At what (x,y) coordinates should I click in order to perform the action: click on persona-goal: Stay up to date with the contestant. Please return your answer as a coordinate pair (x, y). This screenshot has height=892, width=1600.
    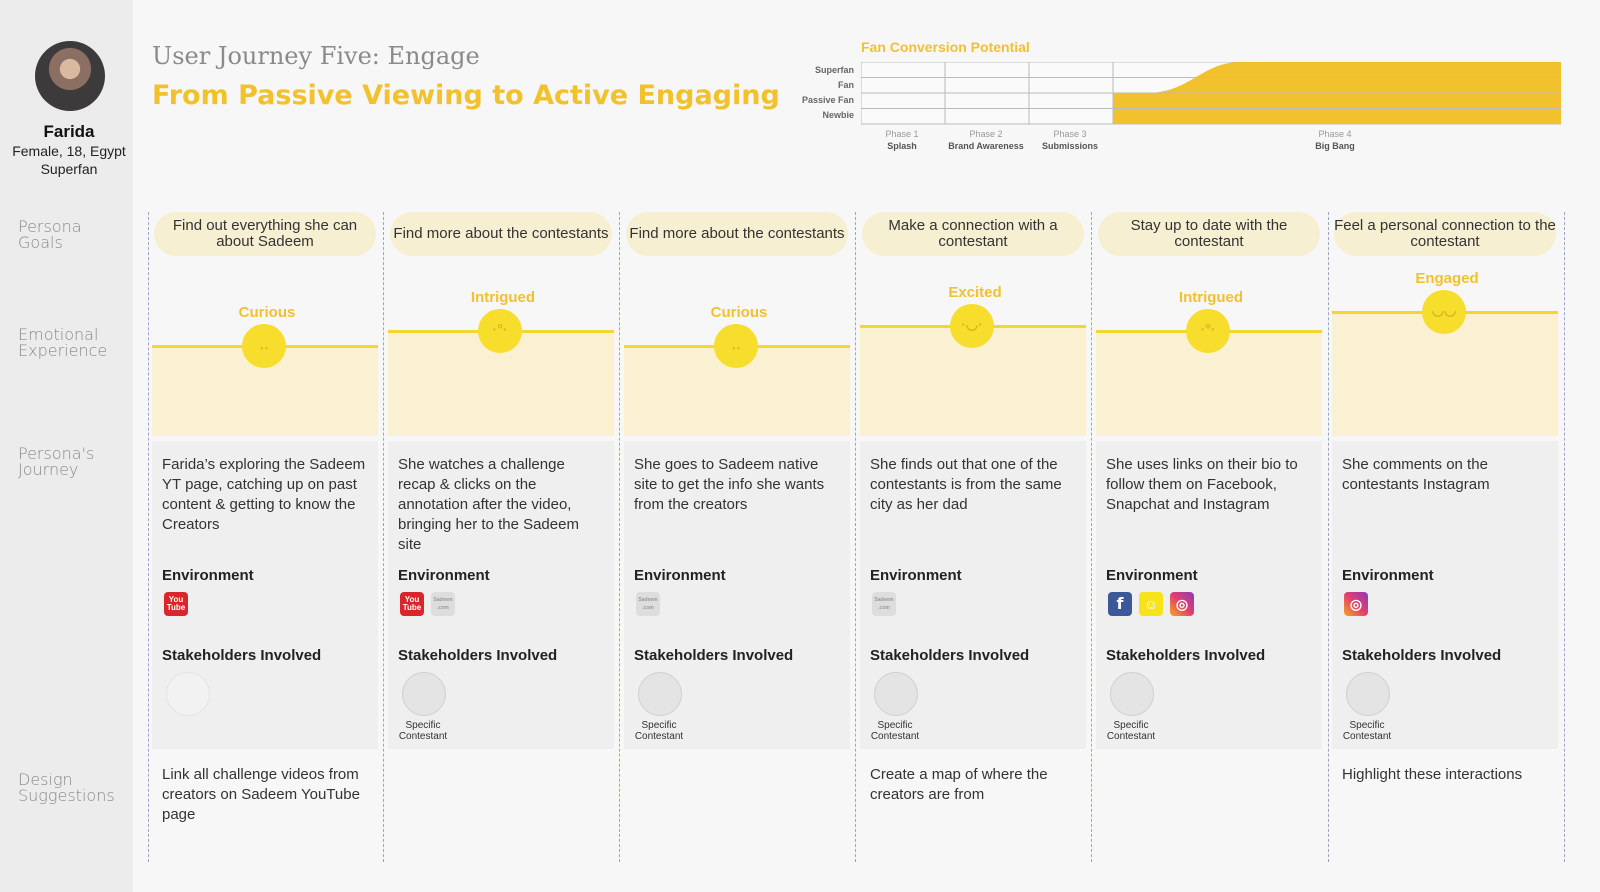
    Looking at the image, I should click on (1209, 234).